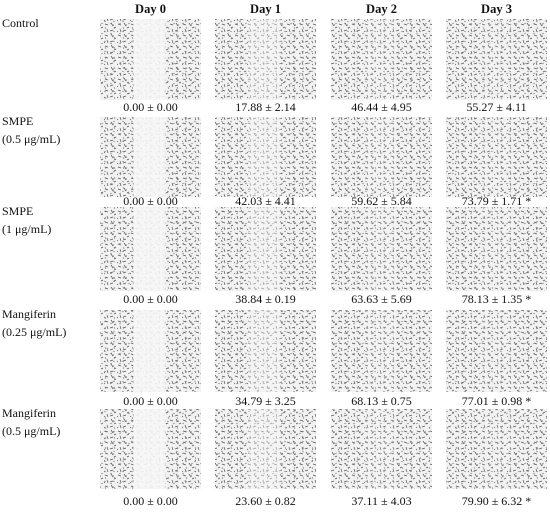 The width and height of the screenshot is (550, 513). What do you see at coordinates (265, 201) in the screenshot?
I see `caption: 42.03 ± 4.41` at bounding box center [265, 201].